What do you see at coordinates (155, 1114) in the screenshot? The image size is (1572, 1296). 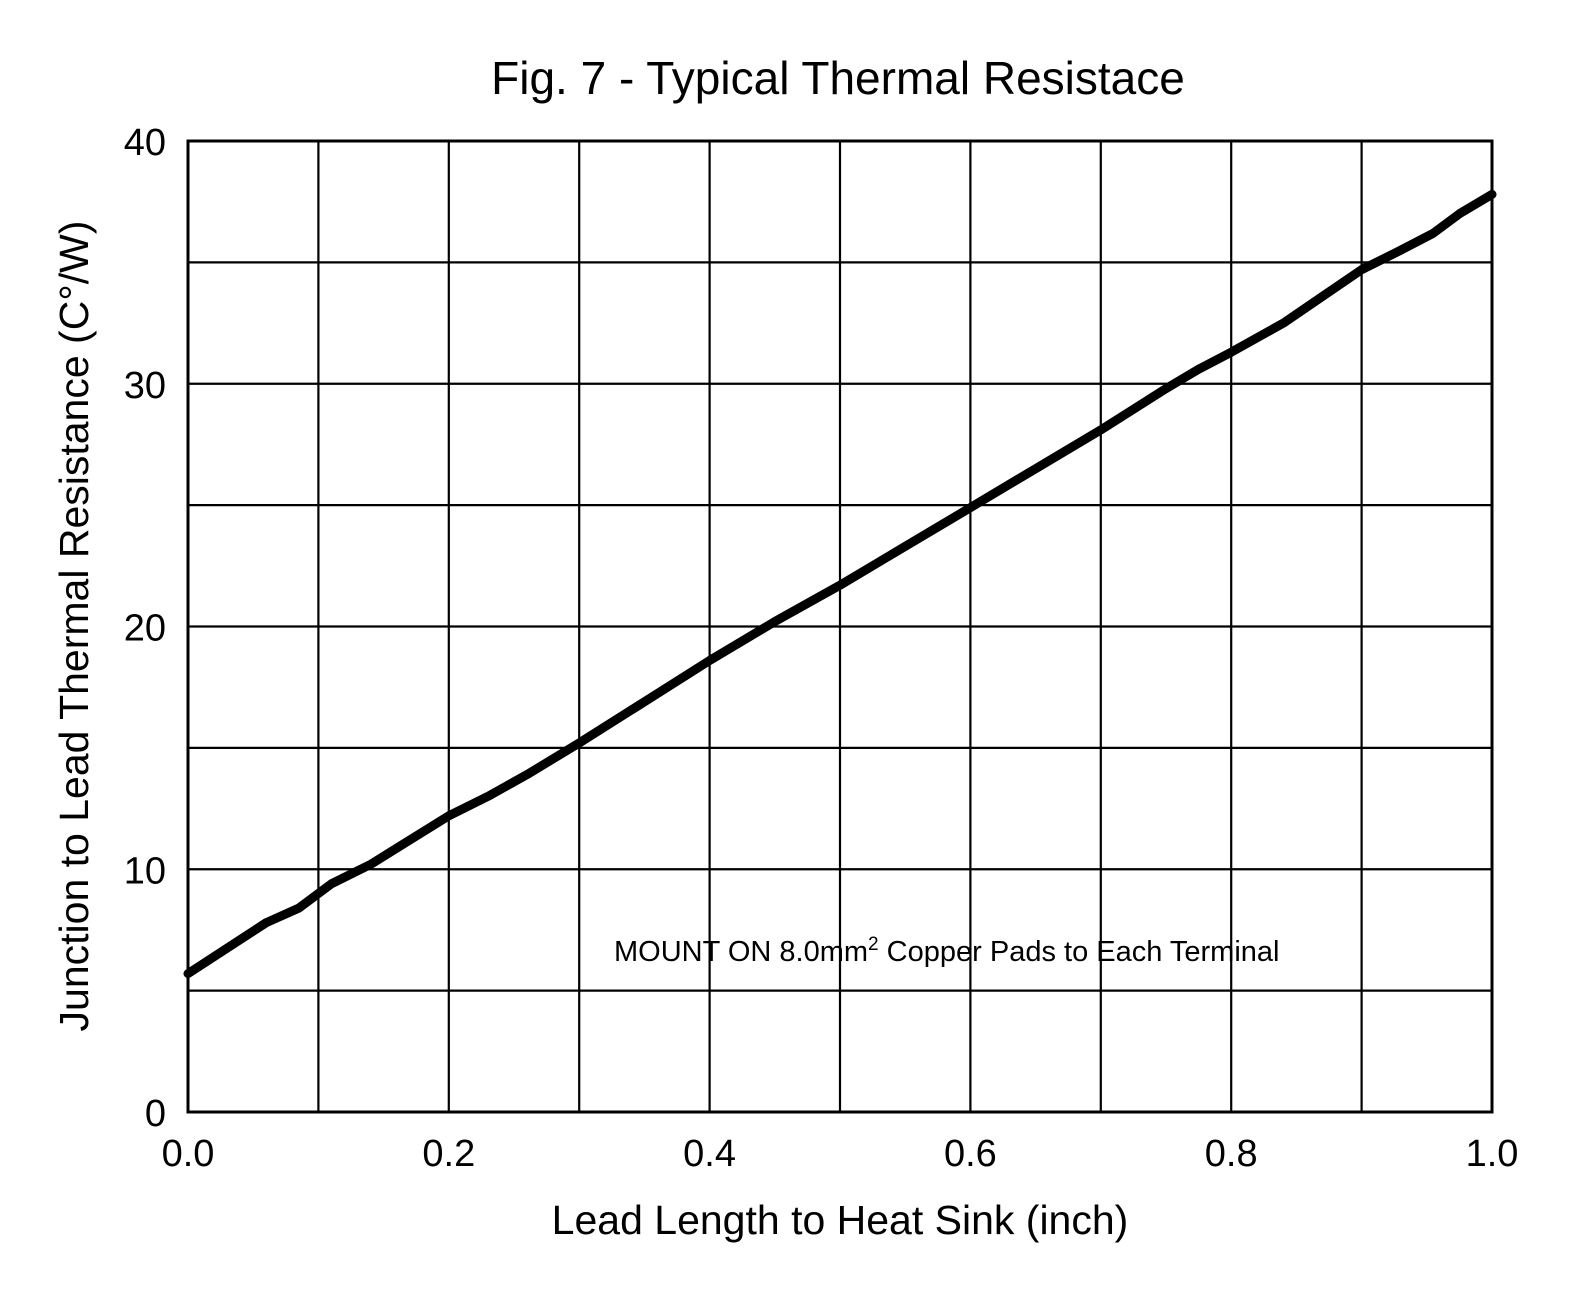 I see `y-tick-label: 0` at bounding box center [155, 1114].